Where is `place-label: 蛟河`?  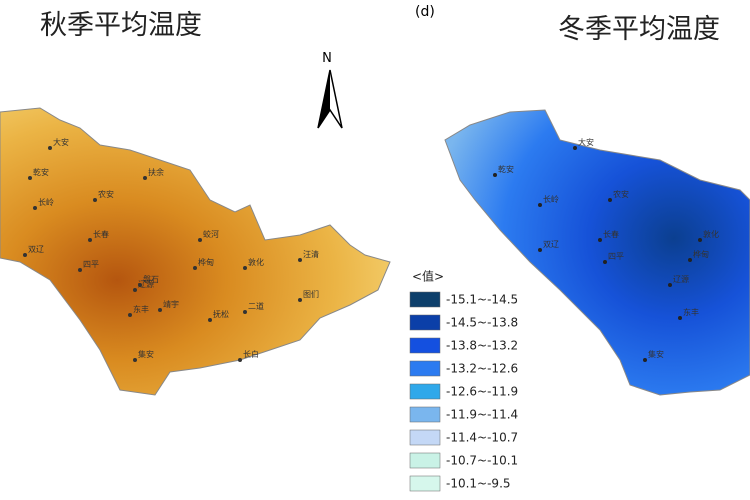
place-label: 蛟河 is located at coordinates (211, 234).